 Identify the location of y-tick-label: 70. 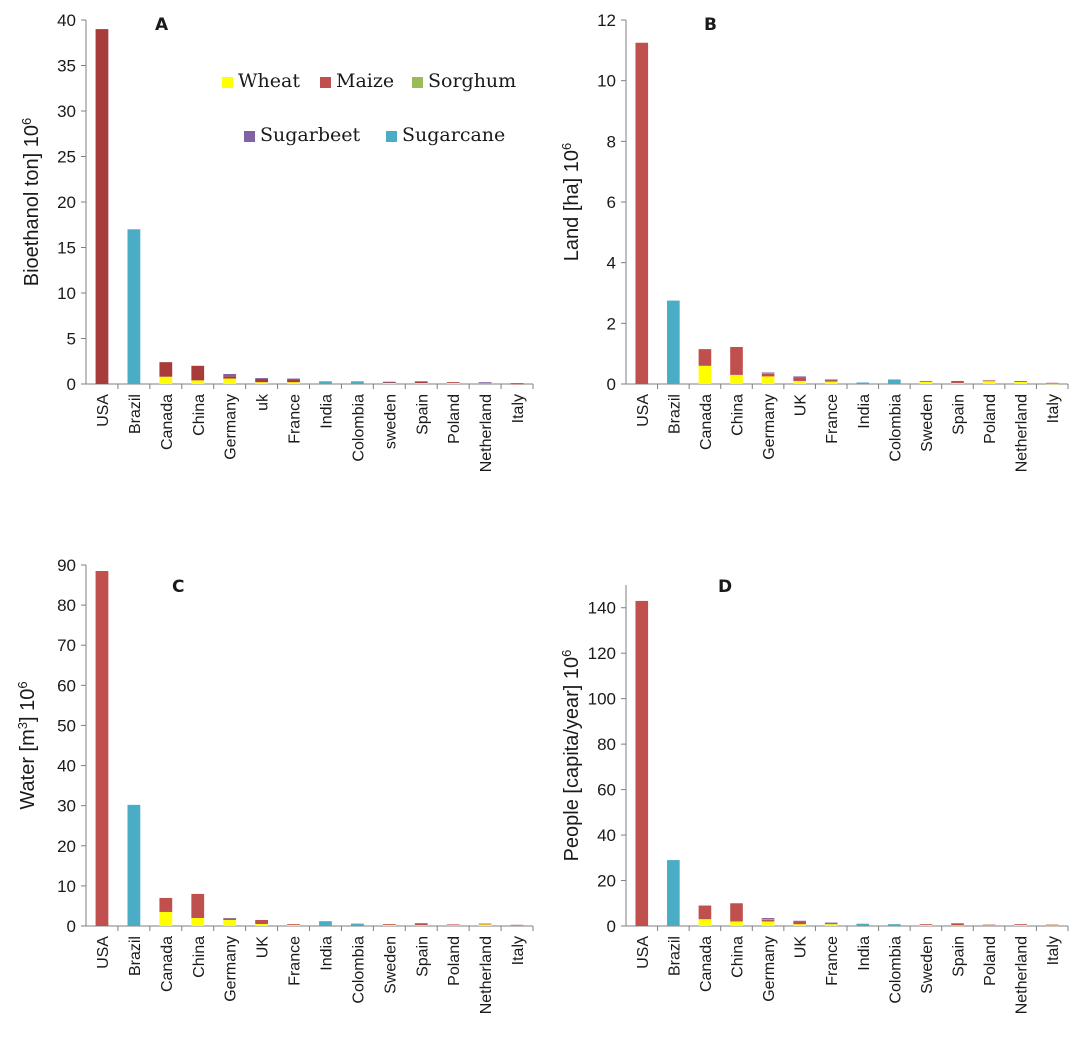
(66, 645).